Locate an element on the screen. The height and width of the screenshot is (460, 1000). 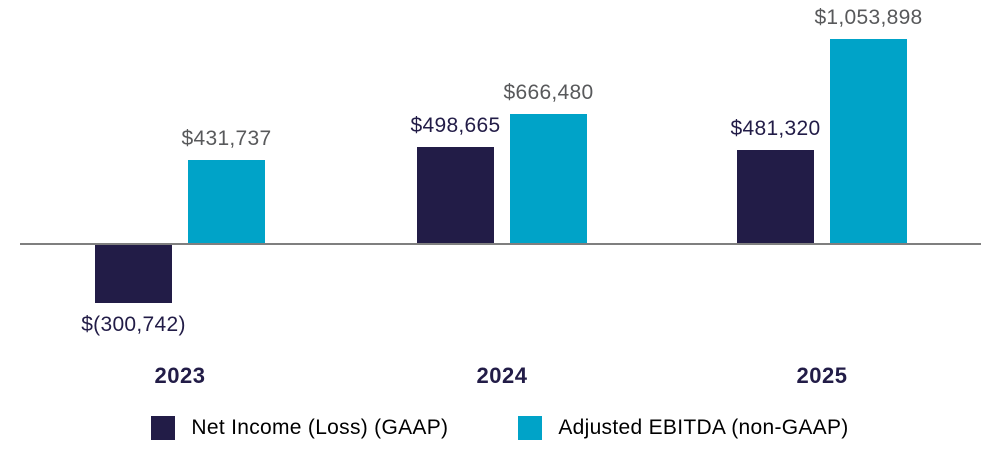
x-axis-line is located at coordinates (500, 244).